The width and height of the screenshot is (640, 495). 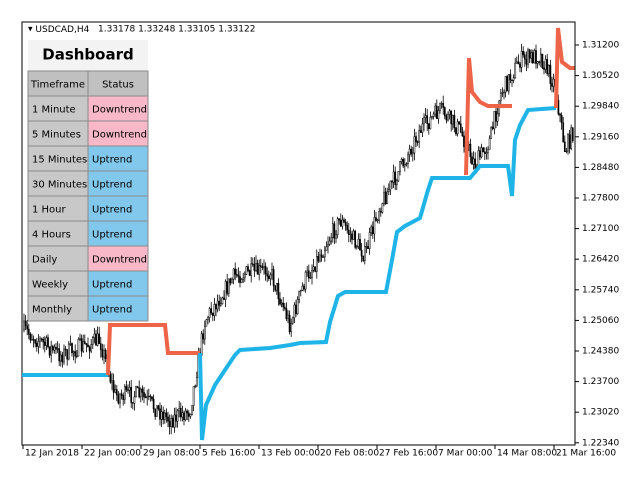 I want to click on cell-text: Weekly, so click(x=50, y=285).